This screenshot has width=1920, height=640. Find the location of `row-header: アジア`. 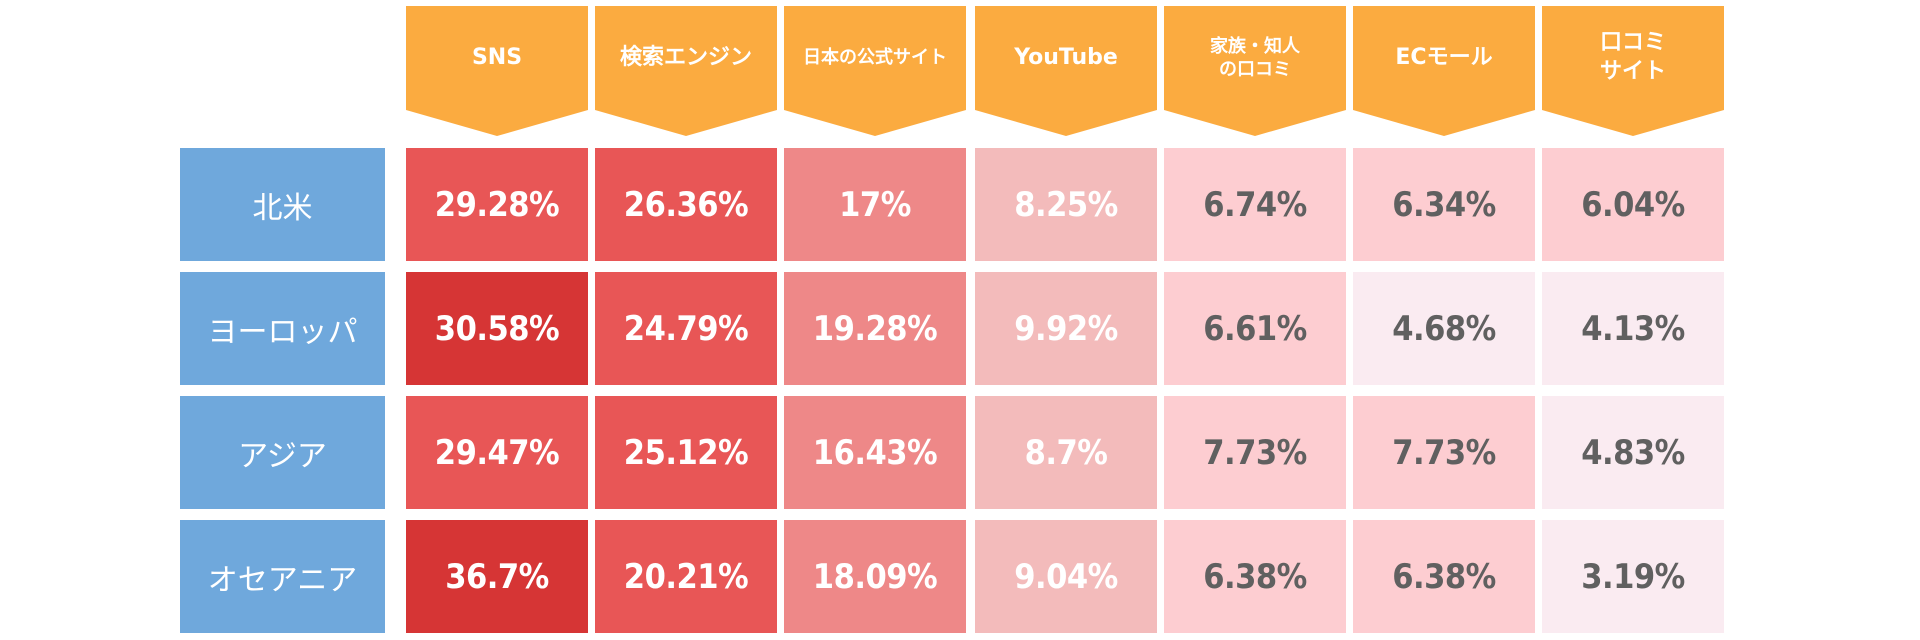

row-header: アジア is located at coordinates (282, 452).